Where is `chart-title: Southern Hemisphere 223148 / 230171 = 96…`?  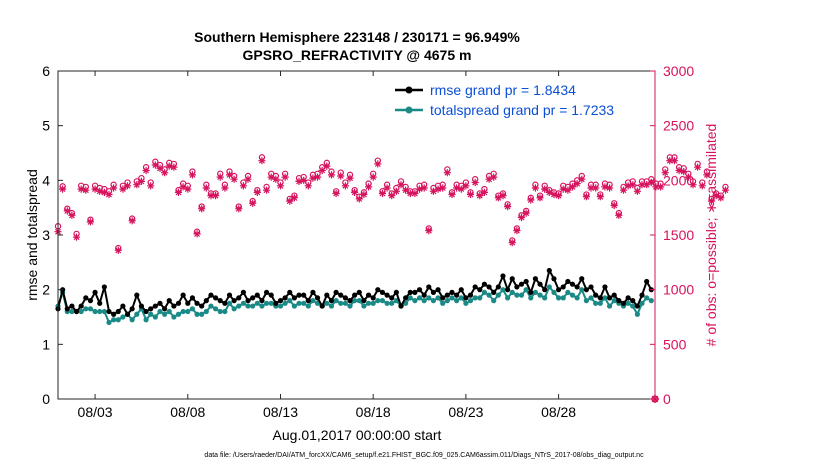 chart-title: Southern Hemisphere 223148 / 230171 = 96… is located at coordinates (357, 37).